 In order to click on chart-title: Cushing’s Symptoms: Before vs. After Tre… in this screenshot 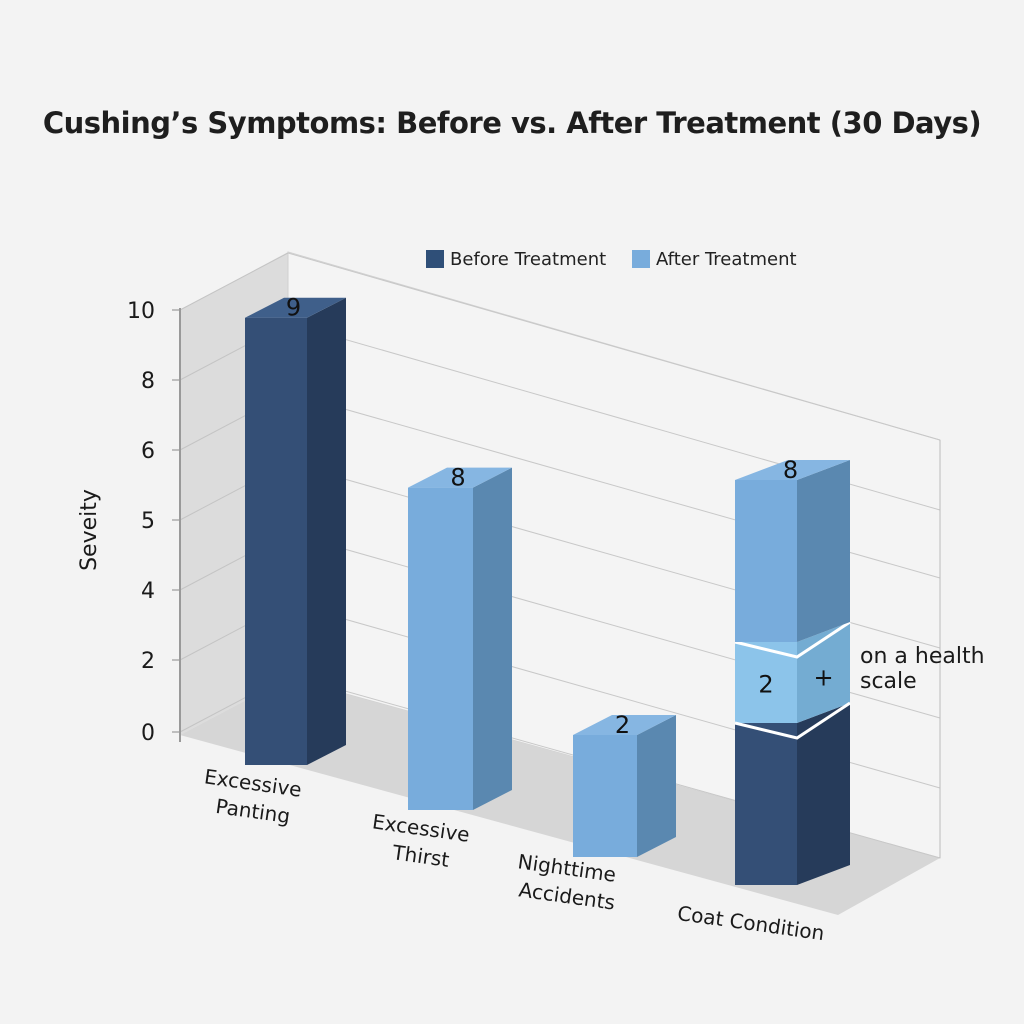, I will do `click(512, 123)`.